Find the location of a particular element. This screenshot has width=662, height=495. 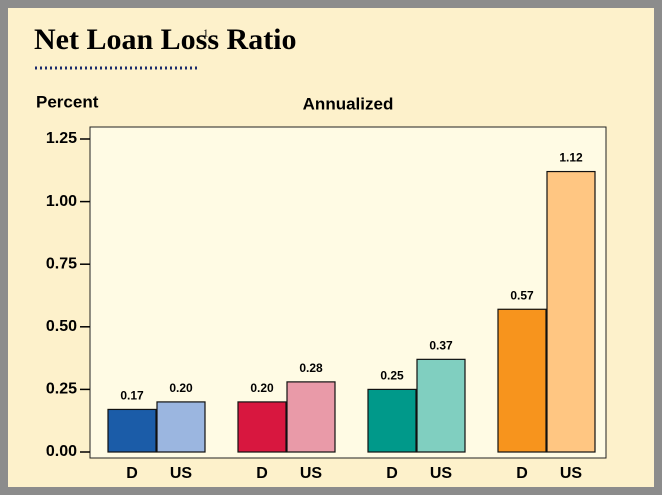

y-tick-label: 1.00 is located at coordinates (61, 201).